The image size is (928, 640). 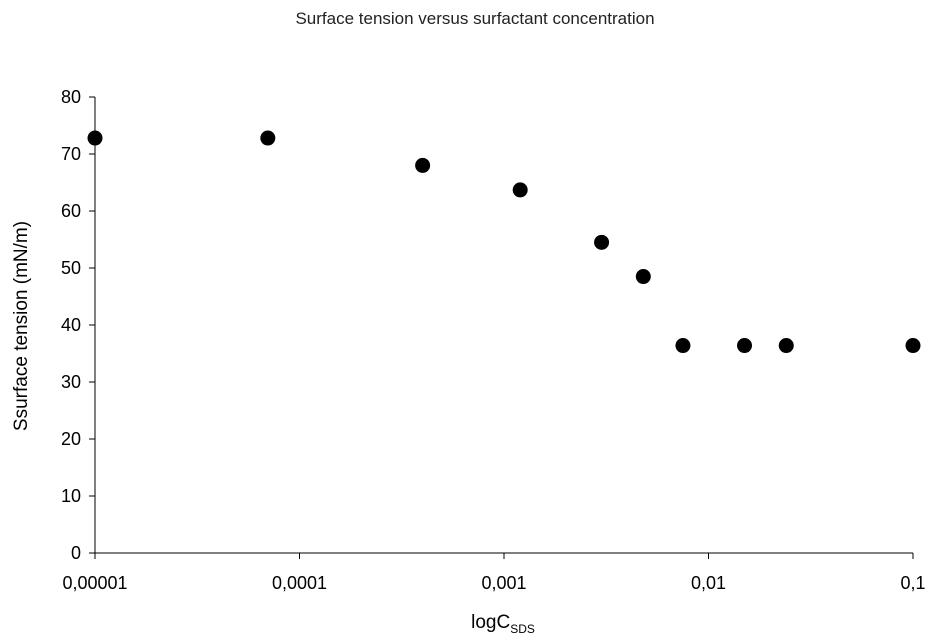 I want to click on y-tick-label: 80, so click(x=71, y=97).